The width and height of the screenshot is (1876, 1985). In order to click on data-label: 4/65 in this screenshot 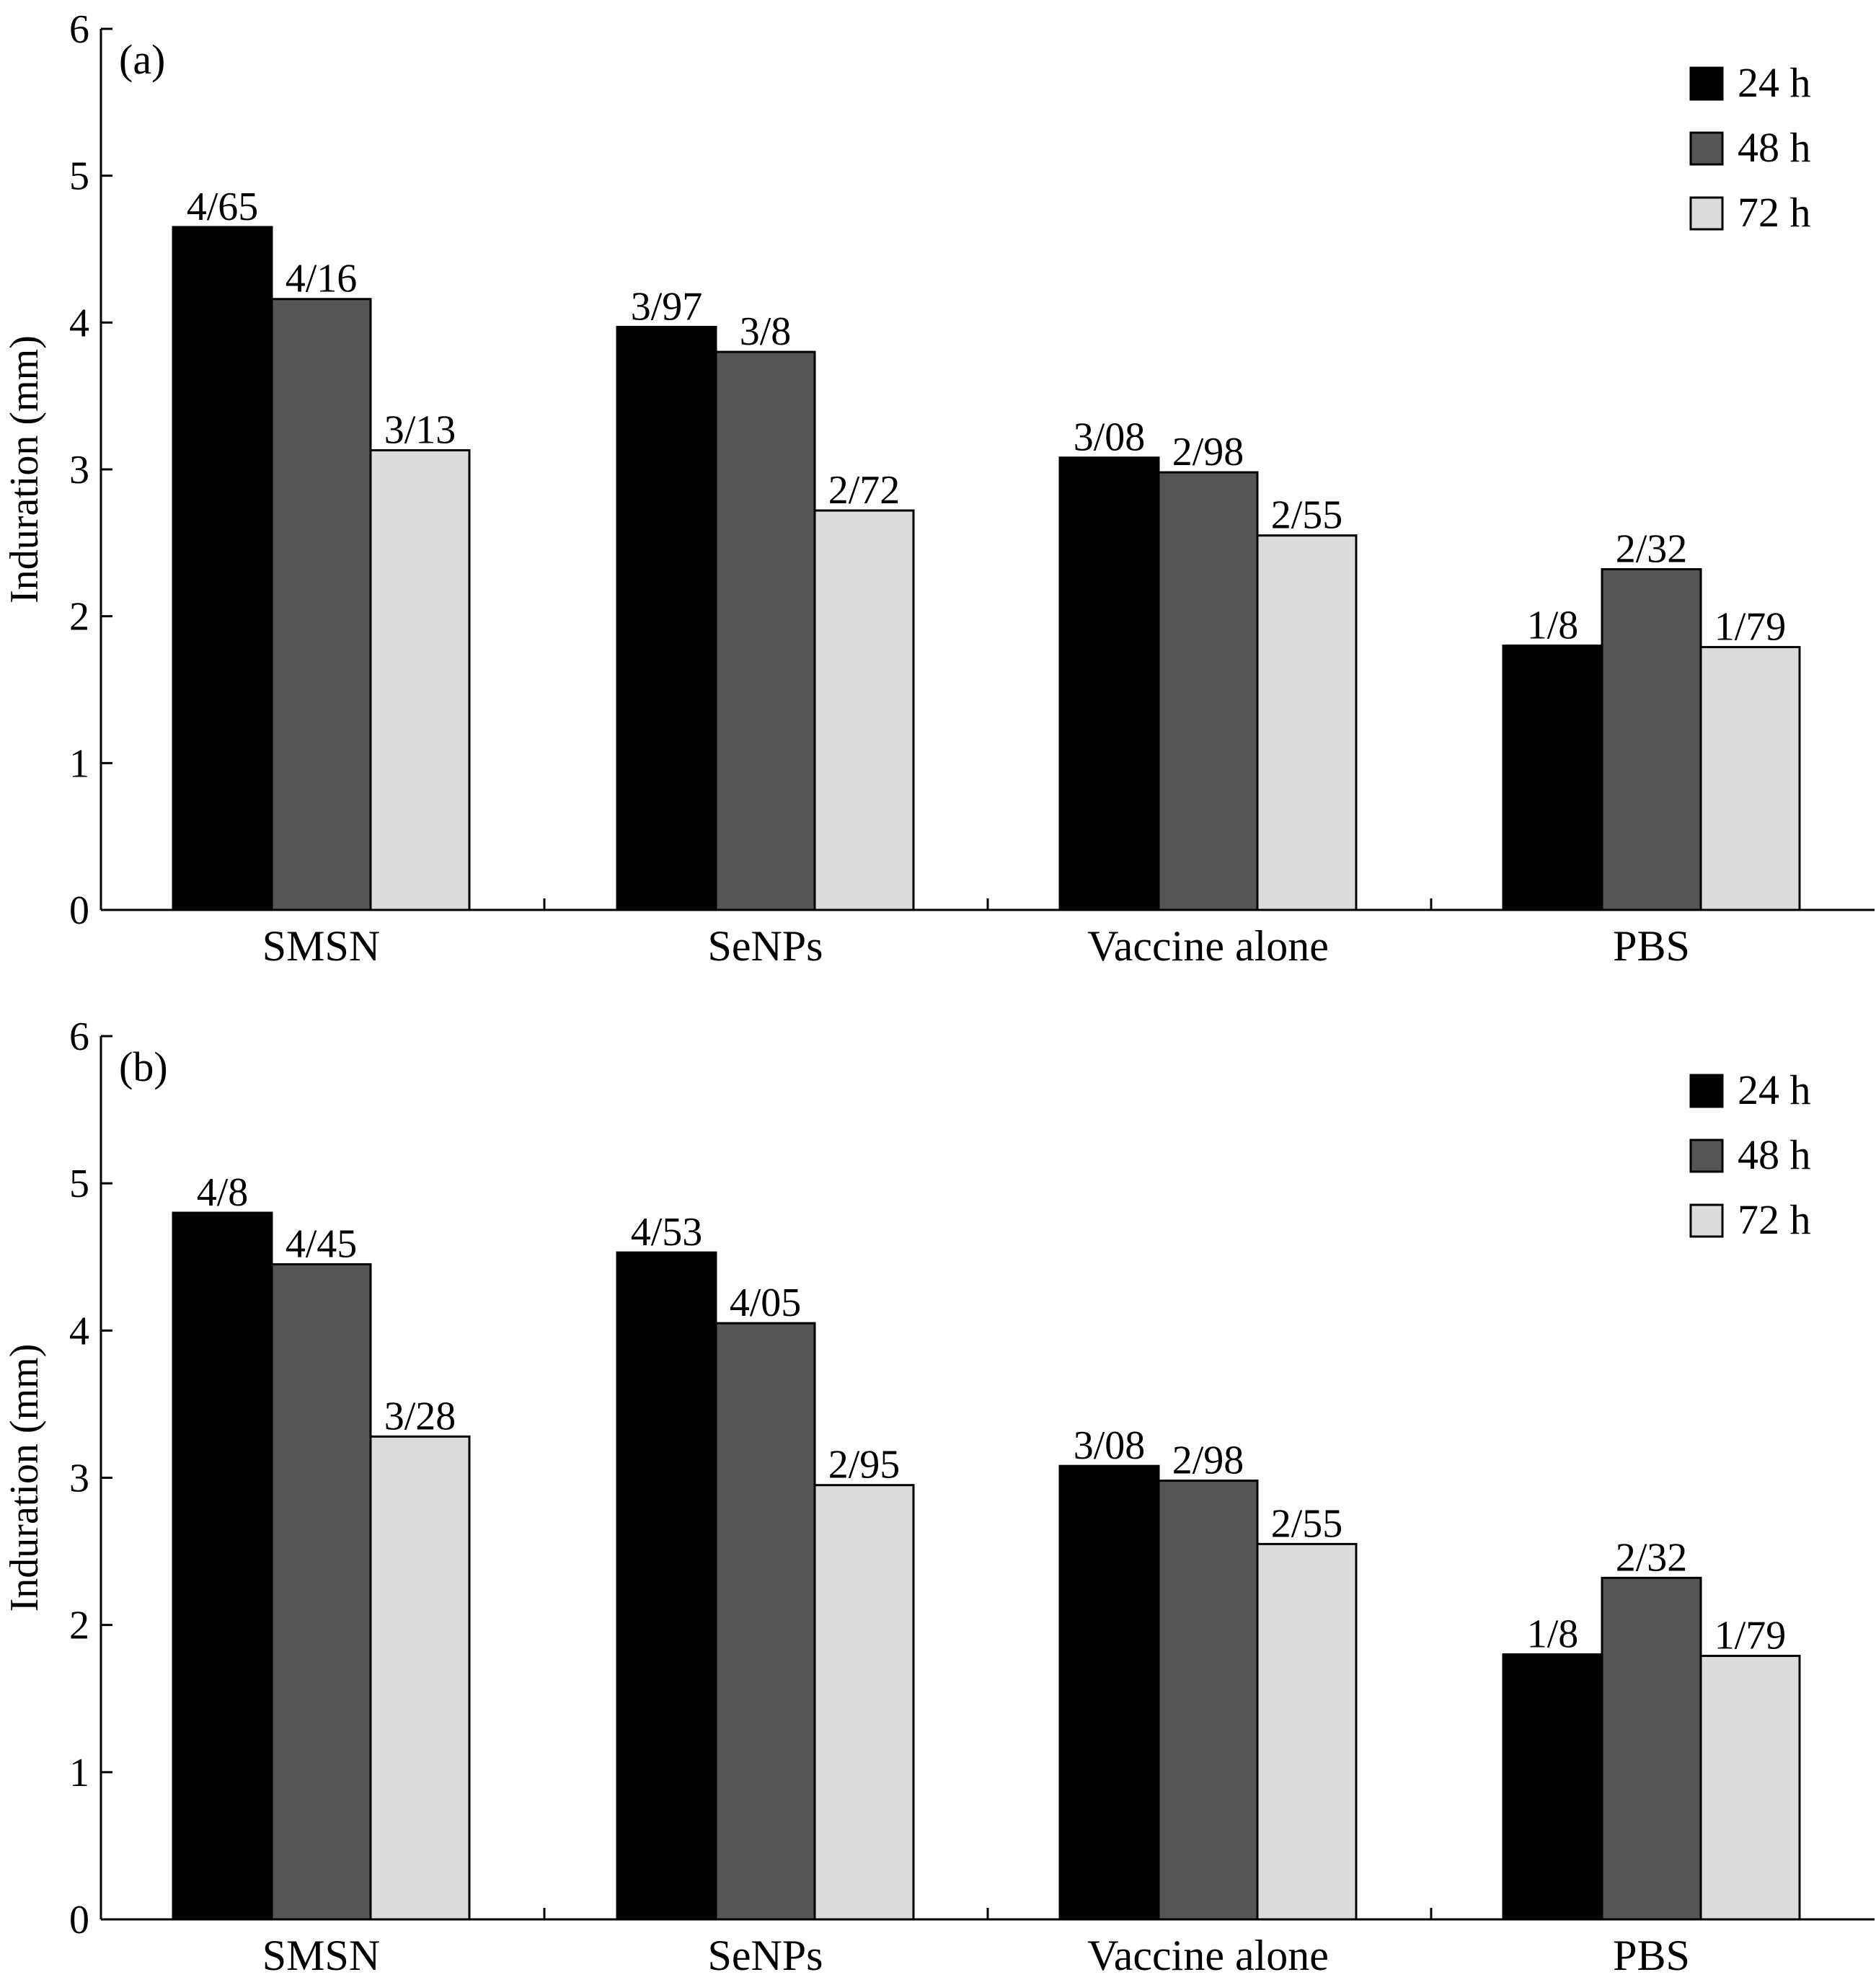, I will do `click(223, 207)`.